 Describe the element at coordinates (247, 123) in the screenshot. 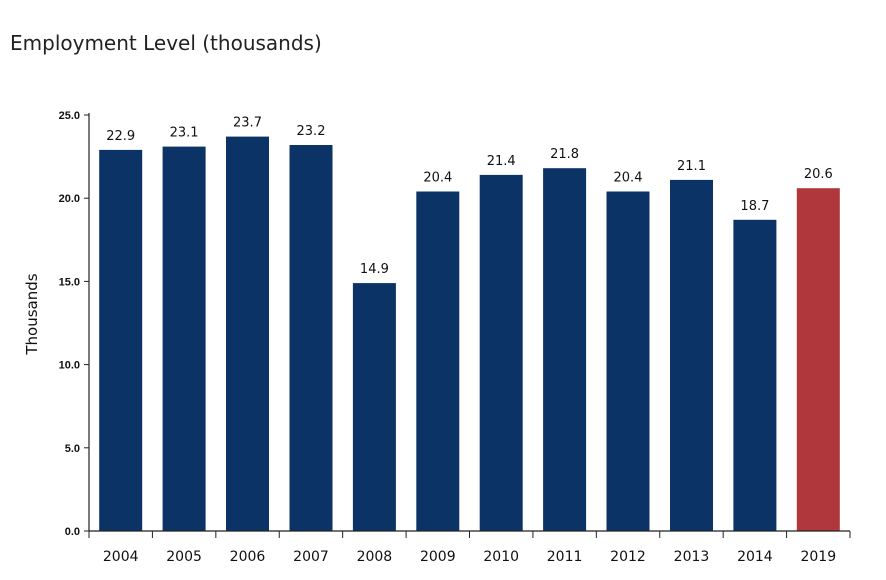

I see `data-label-2006: 23.7` at that location.